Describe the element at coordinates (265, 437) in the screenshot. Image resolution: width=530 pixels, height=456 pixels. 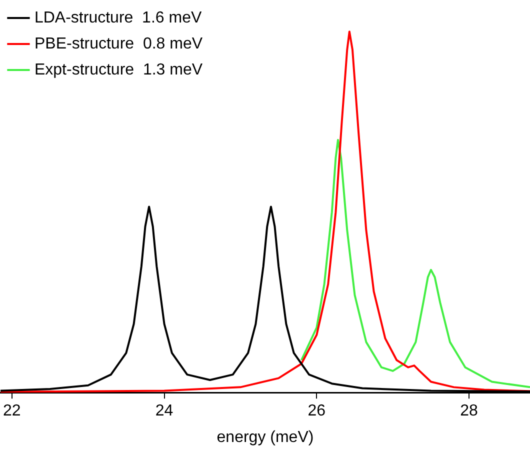
I see `x-axis-title: energy (meV)` at that location.